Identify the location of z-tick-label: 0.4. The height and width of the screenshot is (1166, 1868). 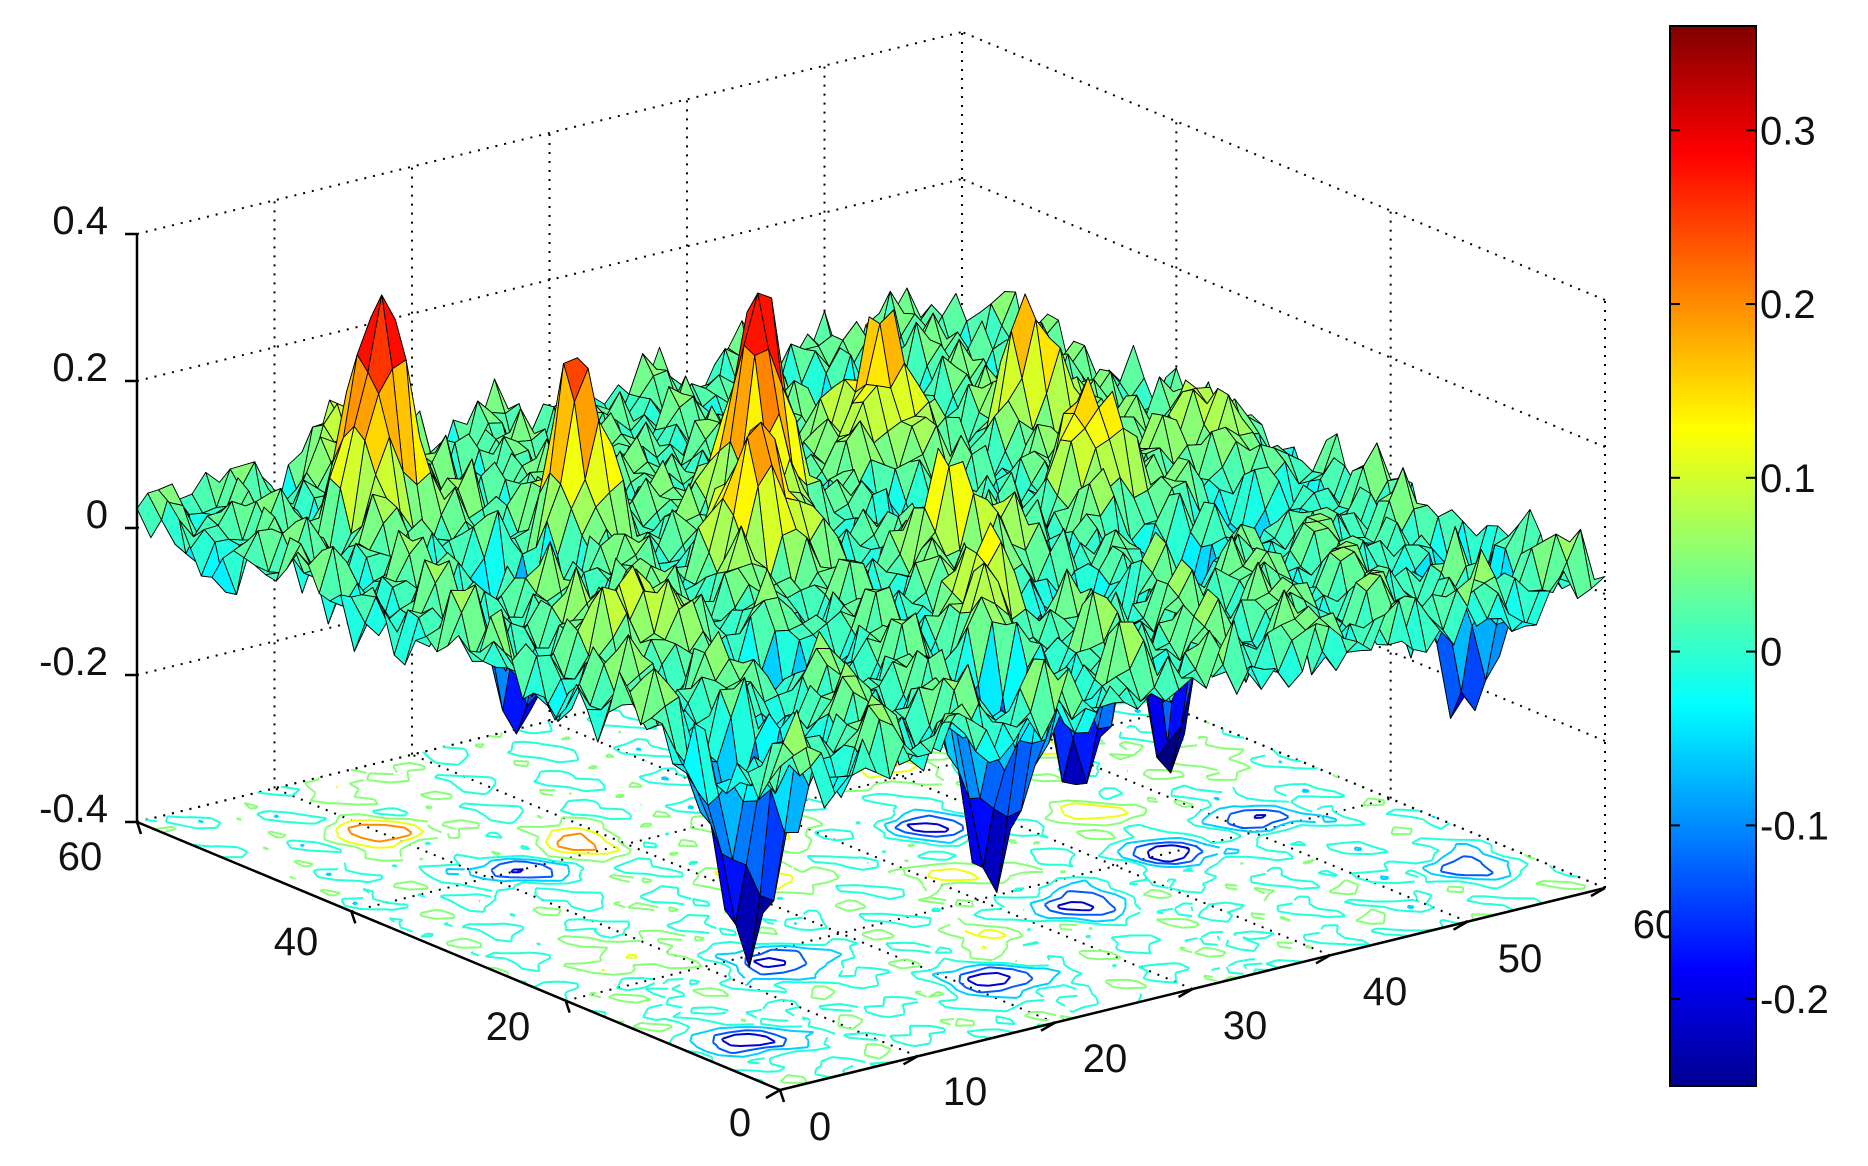
(80, 221).